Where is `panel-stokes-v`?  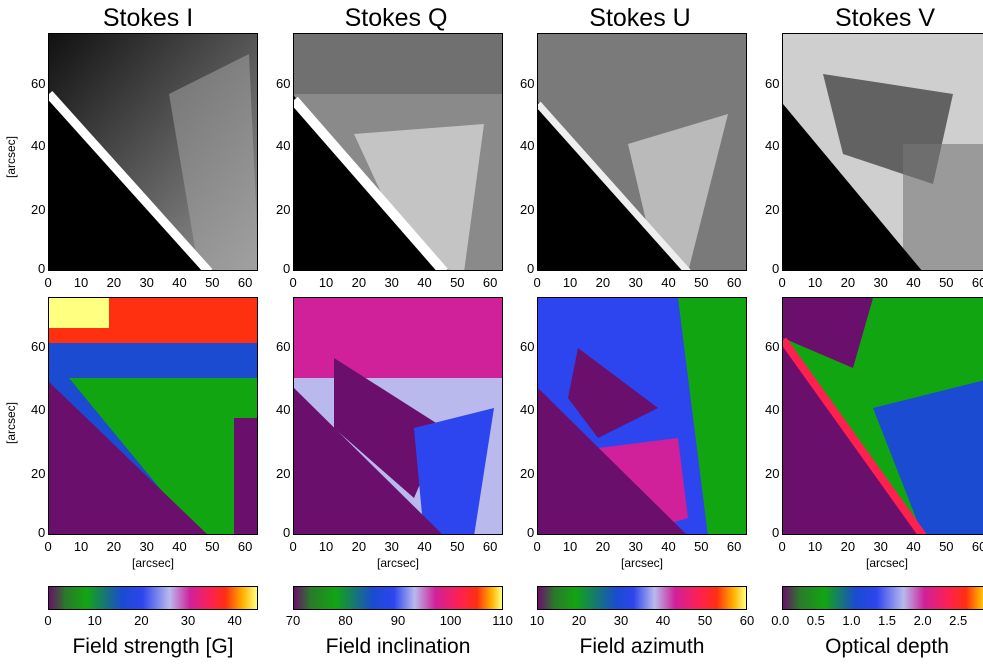
panel-stokes-v is located at coordinates (882, 152).